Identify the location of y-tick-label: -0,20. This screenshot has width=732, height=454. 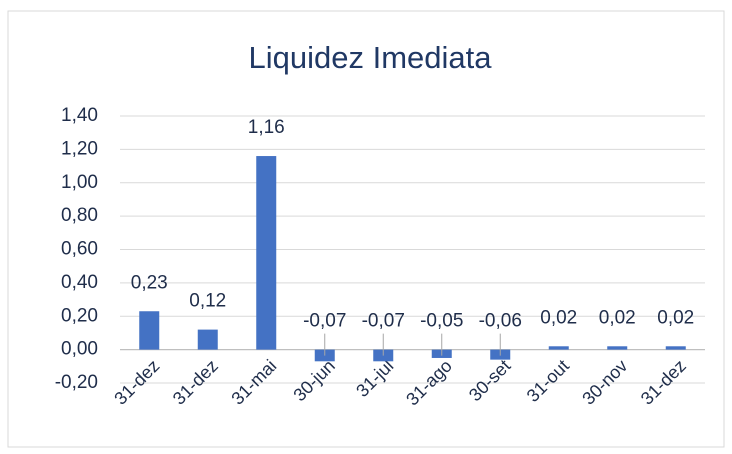
(76, 382).